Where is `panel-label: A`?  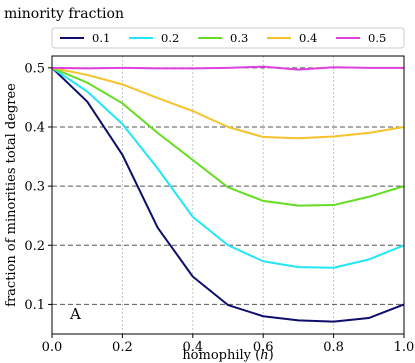 panel-label: A is located at coordinates (75, 314).